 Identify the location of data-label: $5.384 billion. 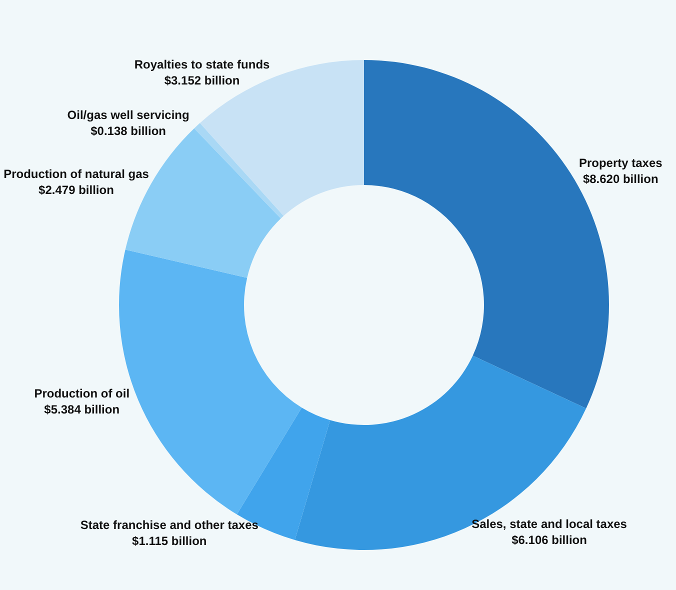
(82, 409).